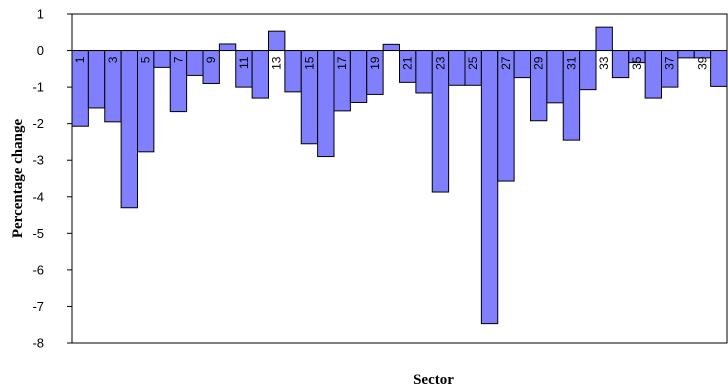 This screenshot has width=728, height=392. Describe the element at coordinates (391, 63) in the screenshot. I see `category-labels: 1 3 5 7 9 11 13 15 17 19 21 23 25 27 29 31 33 35 37 39` at that location.